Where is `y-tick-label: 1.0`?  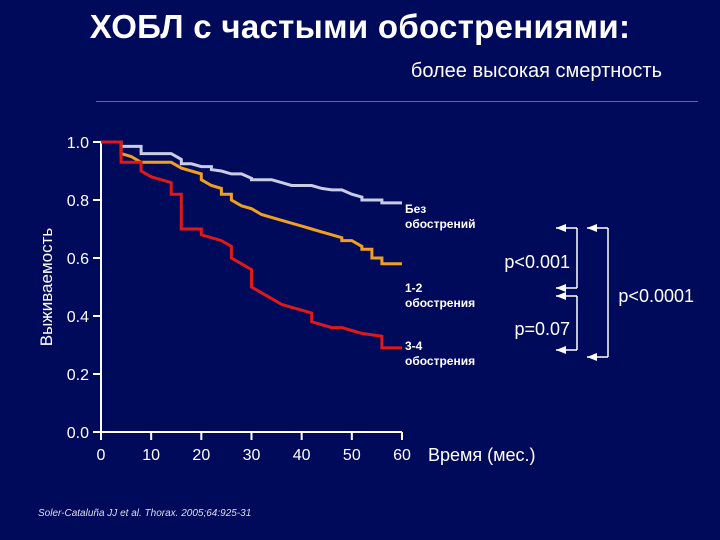 y-tick-label: 1.0 is located at coordinates (78, 143).